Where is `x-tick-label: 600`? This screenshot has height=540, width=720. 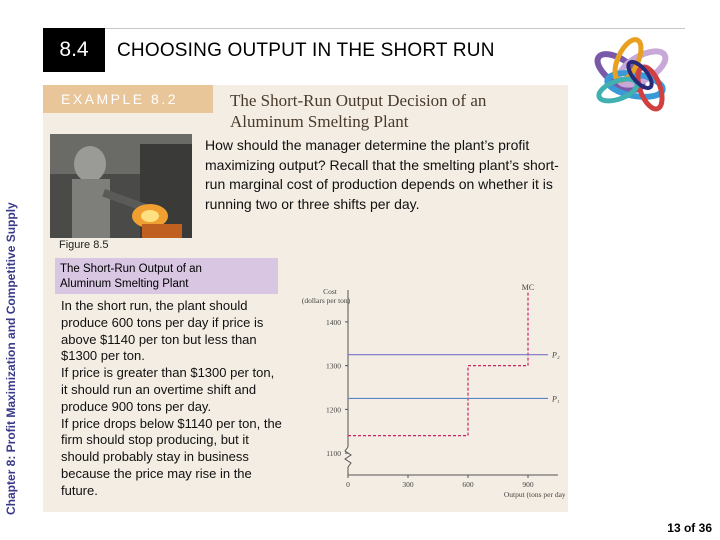
x-tick-label: 600 is located at coordinates (468, 484).